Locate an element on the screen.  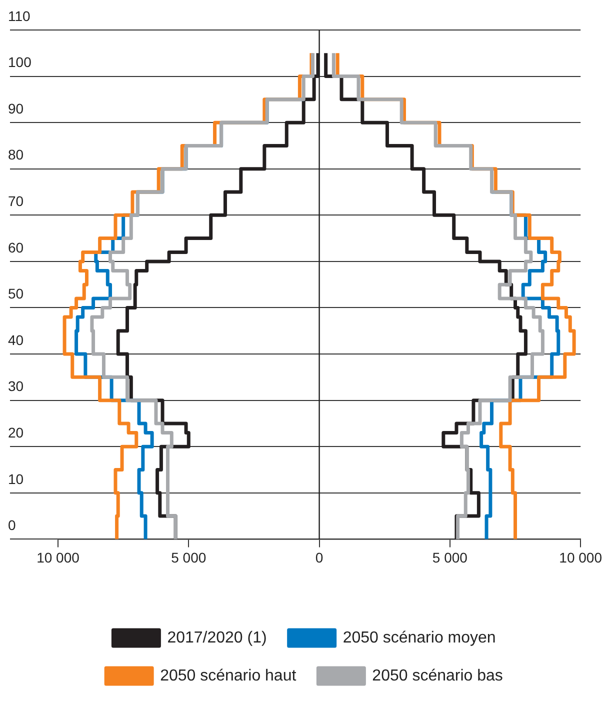
y-tick-label: 40 is located at coordinates (16, 340).